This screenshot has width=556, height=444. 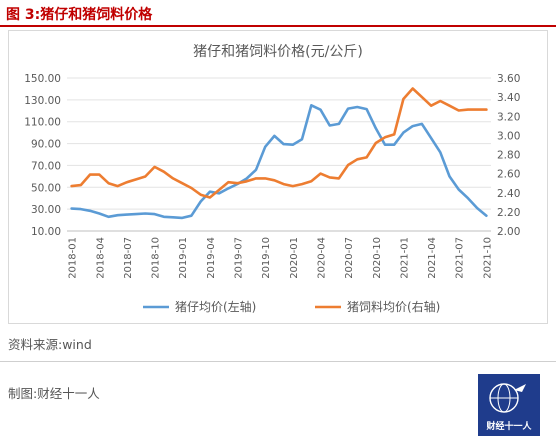 What do you see at coordinates (393, 306) in the screenshot?
I see `legend-label: 猪饲料均价(右轴)` at bounding box center [393, 306].